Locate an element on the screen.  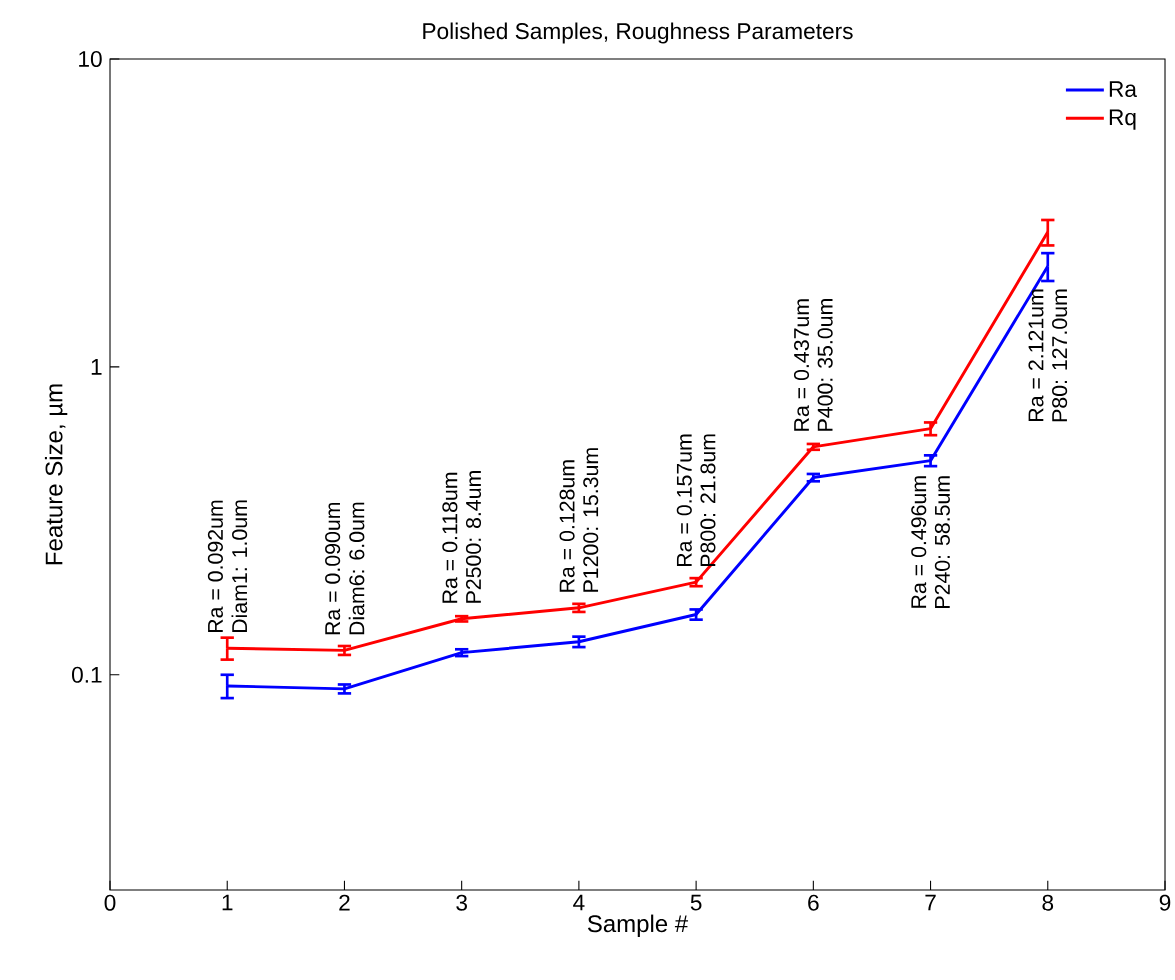
annotation: Ra = 0.157um is located at coordinates (684, 500).